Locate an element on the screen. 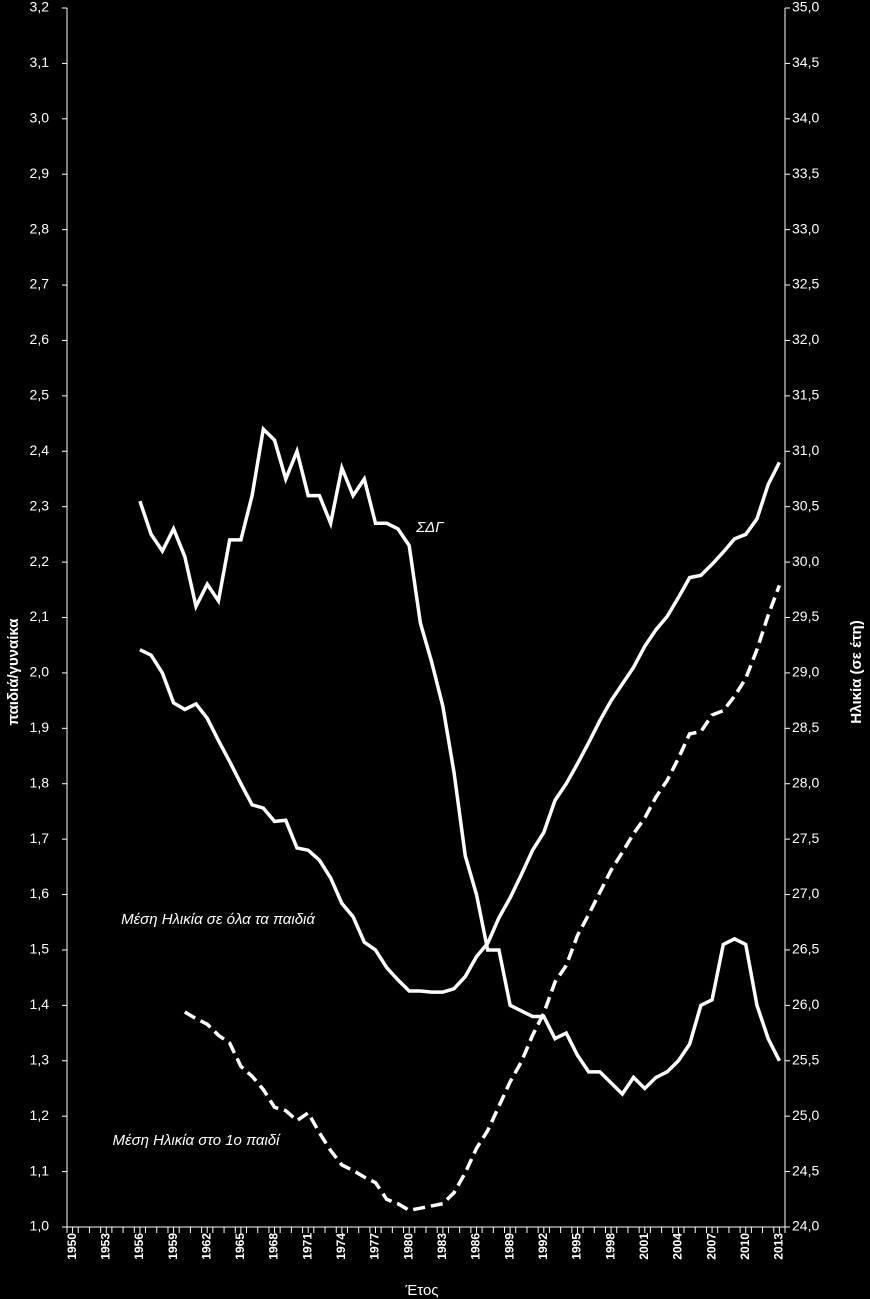 This screenshot has width=870, height=1299. y2-tick-label: 31,0 is located at coordinates (805, 450).